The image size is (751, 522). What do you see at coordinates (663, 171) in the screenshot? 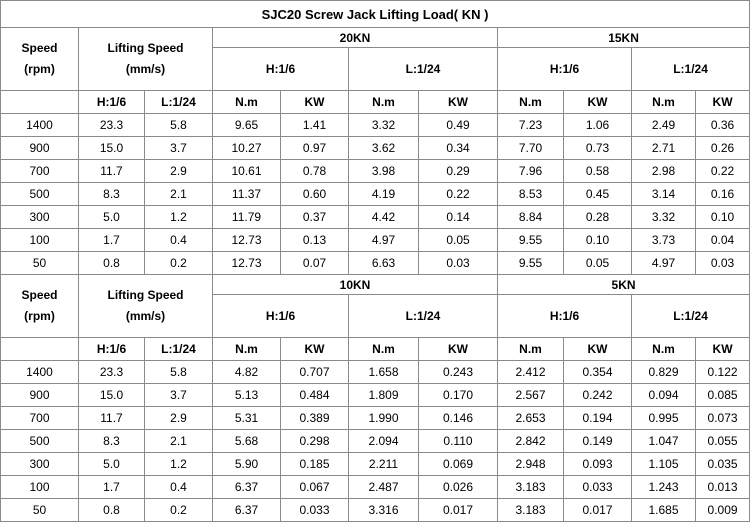
I see `data-cell: 2.98` at bounding box center [663, 171].